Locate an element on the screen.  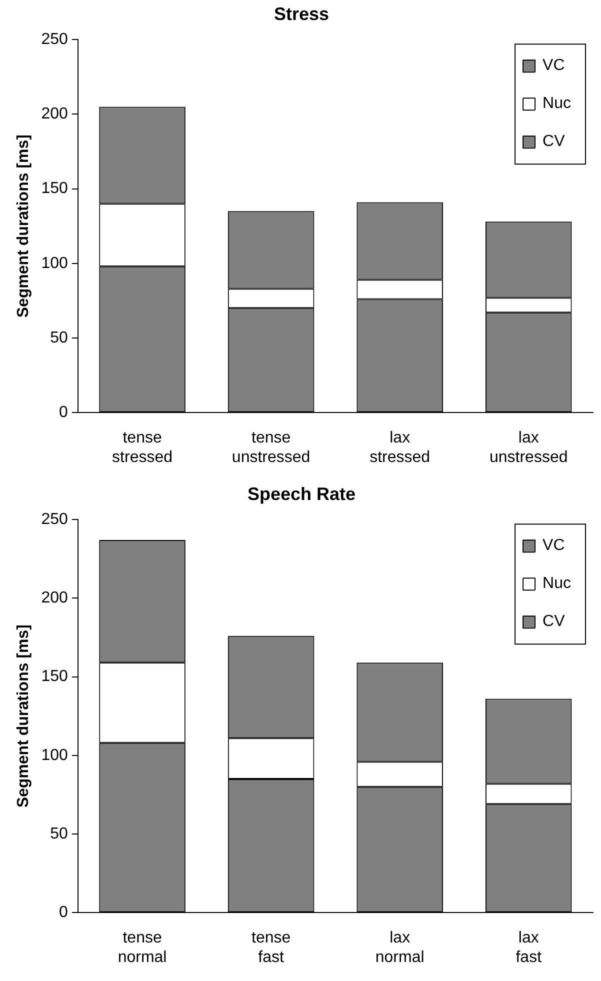
x-tick-label: tense stressed is located at coordinates (142, 448).